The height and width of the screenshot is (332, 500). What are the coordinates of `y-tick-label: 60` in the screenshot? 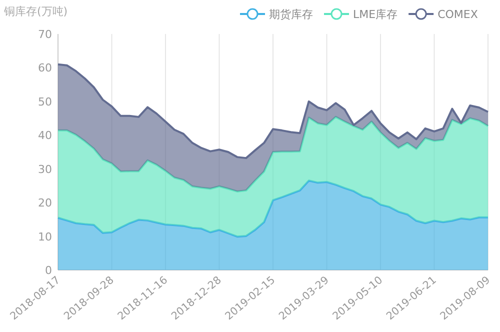 It's located at (45, 68).